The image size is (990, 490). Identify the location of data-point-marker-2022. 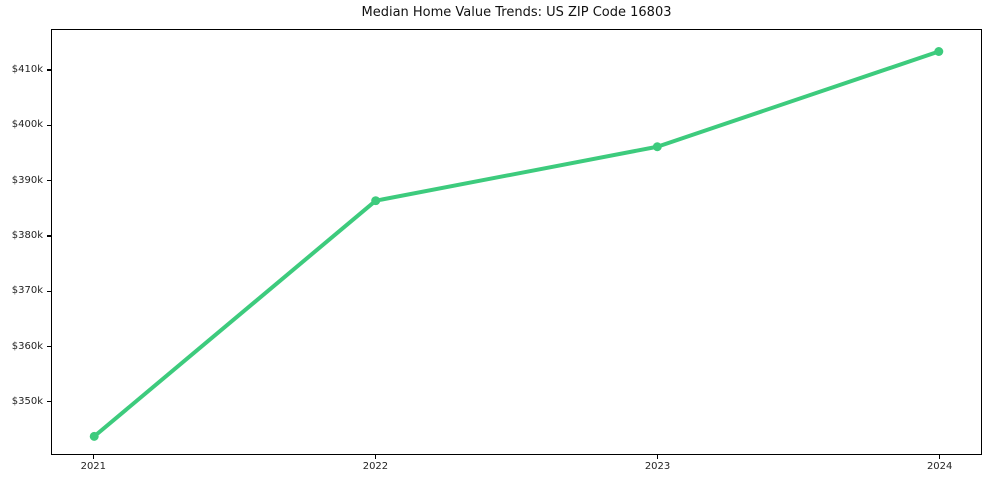
(376, 201).